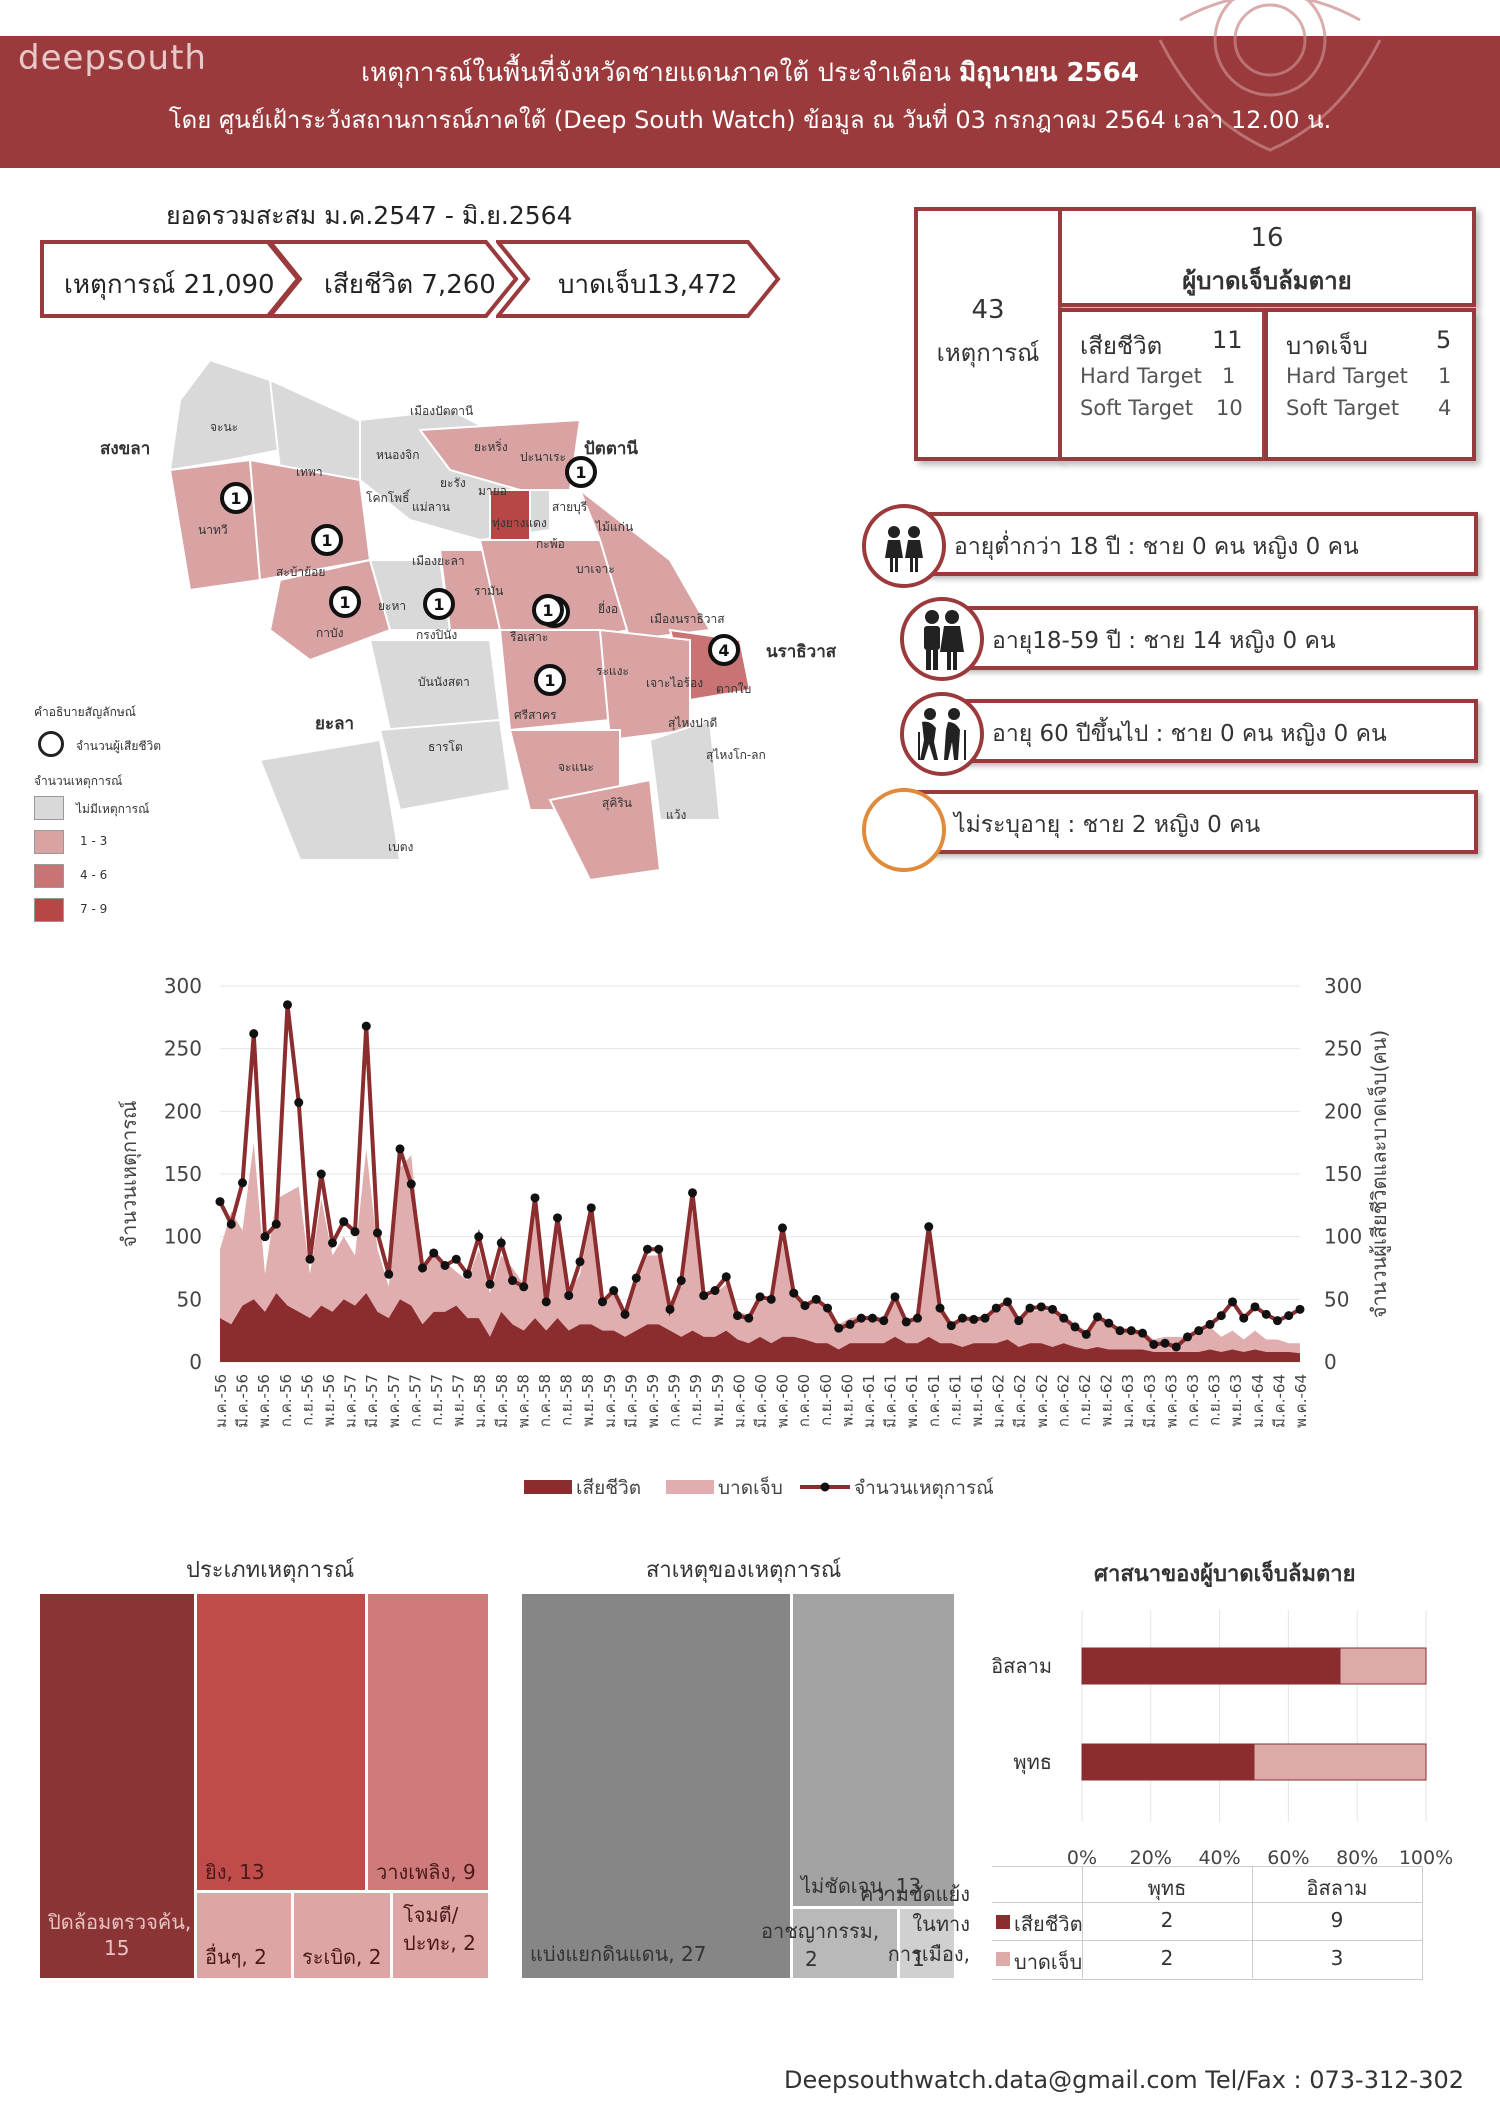  What do you see at coordinates (1189, 544) in the screenshot?
I see `age-row-under18: อายุต่ำกว่า 18 ปี : ชาย 0 คน หญิง 0 คน` at bounding box center [1189, 544].